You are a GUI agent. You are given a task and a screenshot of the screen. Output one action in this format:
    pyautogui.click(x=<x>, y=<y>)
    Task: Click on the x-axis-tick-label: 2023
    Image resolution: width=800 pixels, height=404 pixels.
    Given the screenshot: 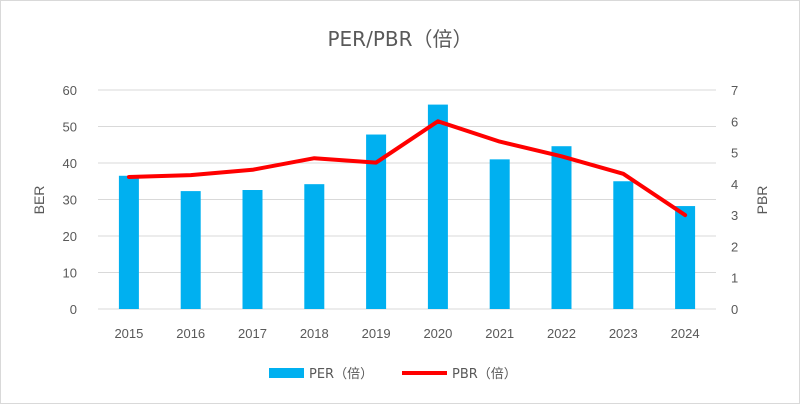 What is the action you would take?
    pyautogui.click(x=623, y=333)
    